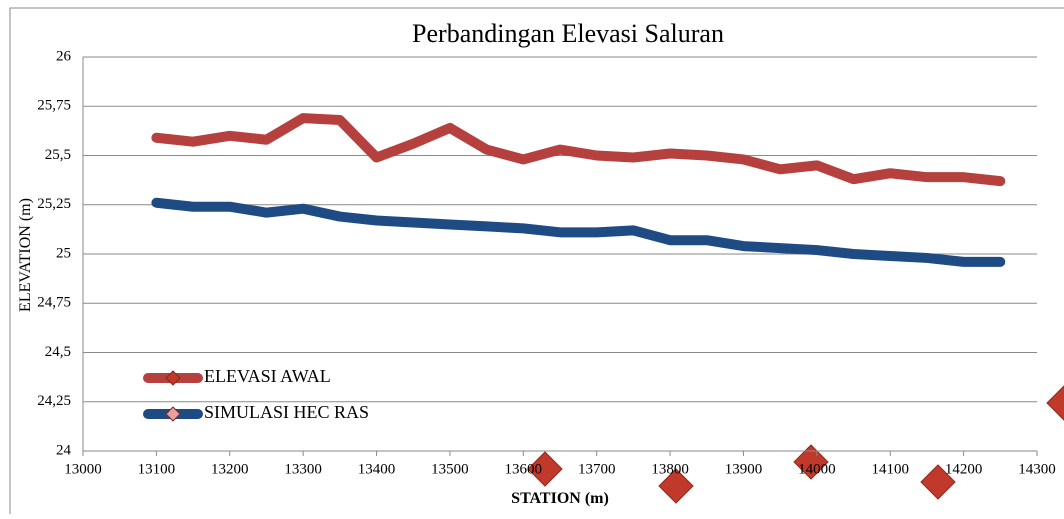 Image resolution: width=1064 pixels, height=519 pixels. What do you see at coordinates (64, 56) in the screenshot?
I see `y-tick-label: 26` at bounding box center [64, 56].